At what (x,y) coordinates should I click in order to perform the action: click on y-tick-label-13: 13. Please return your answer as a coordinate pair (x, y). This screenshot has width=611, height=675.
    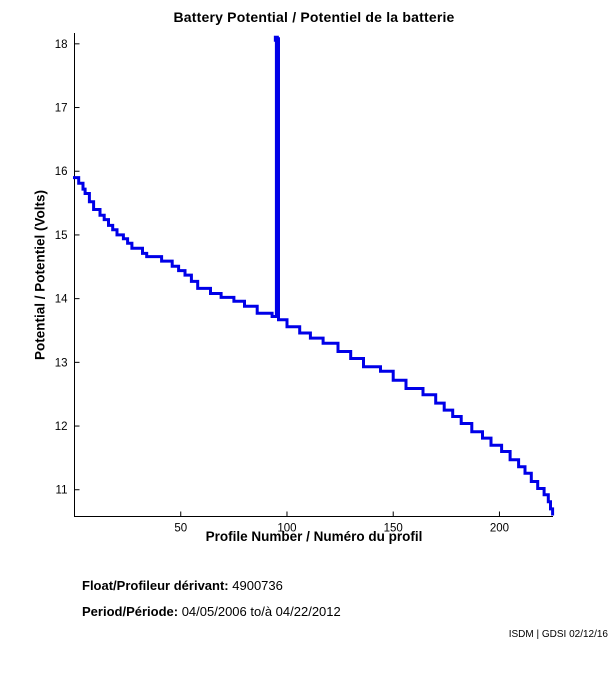
    Looking at the image, I should click on (61, 363).